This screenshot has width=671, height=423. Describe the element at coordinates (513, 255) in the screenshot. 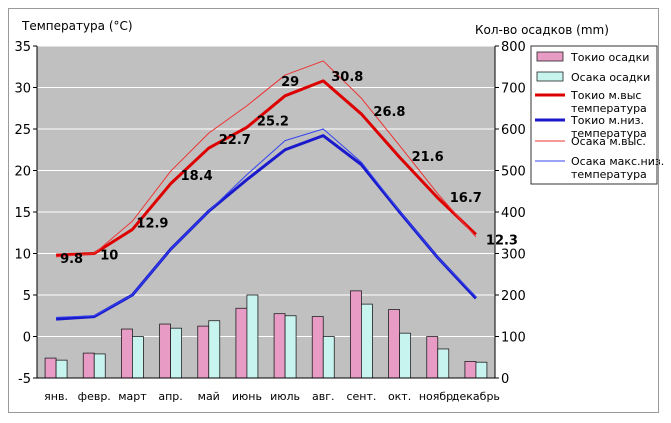

I see `right-tick-label: 300` at that location.